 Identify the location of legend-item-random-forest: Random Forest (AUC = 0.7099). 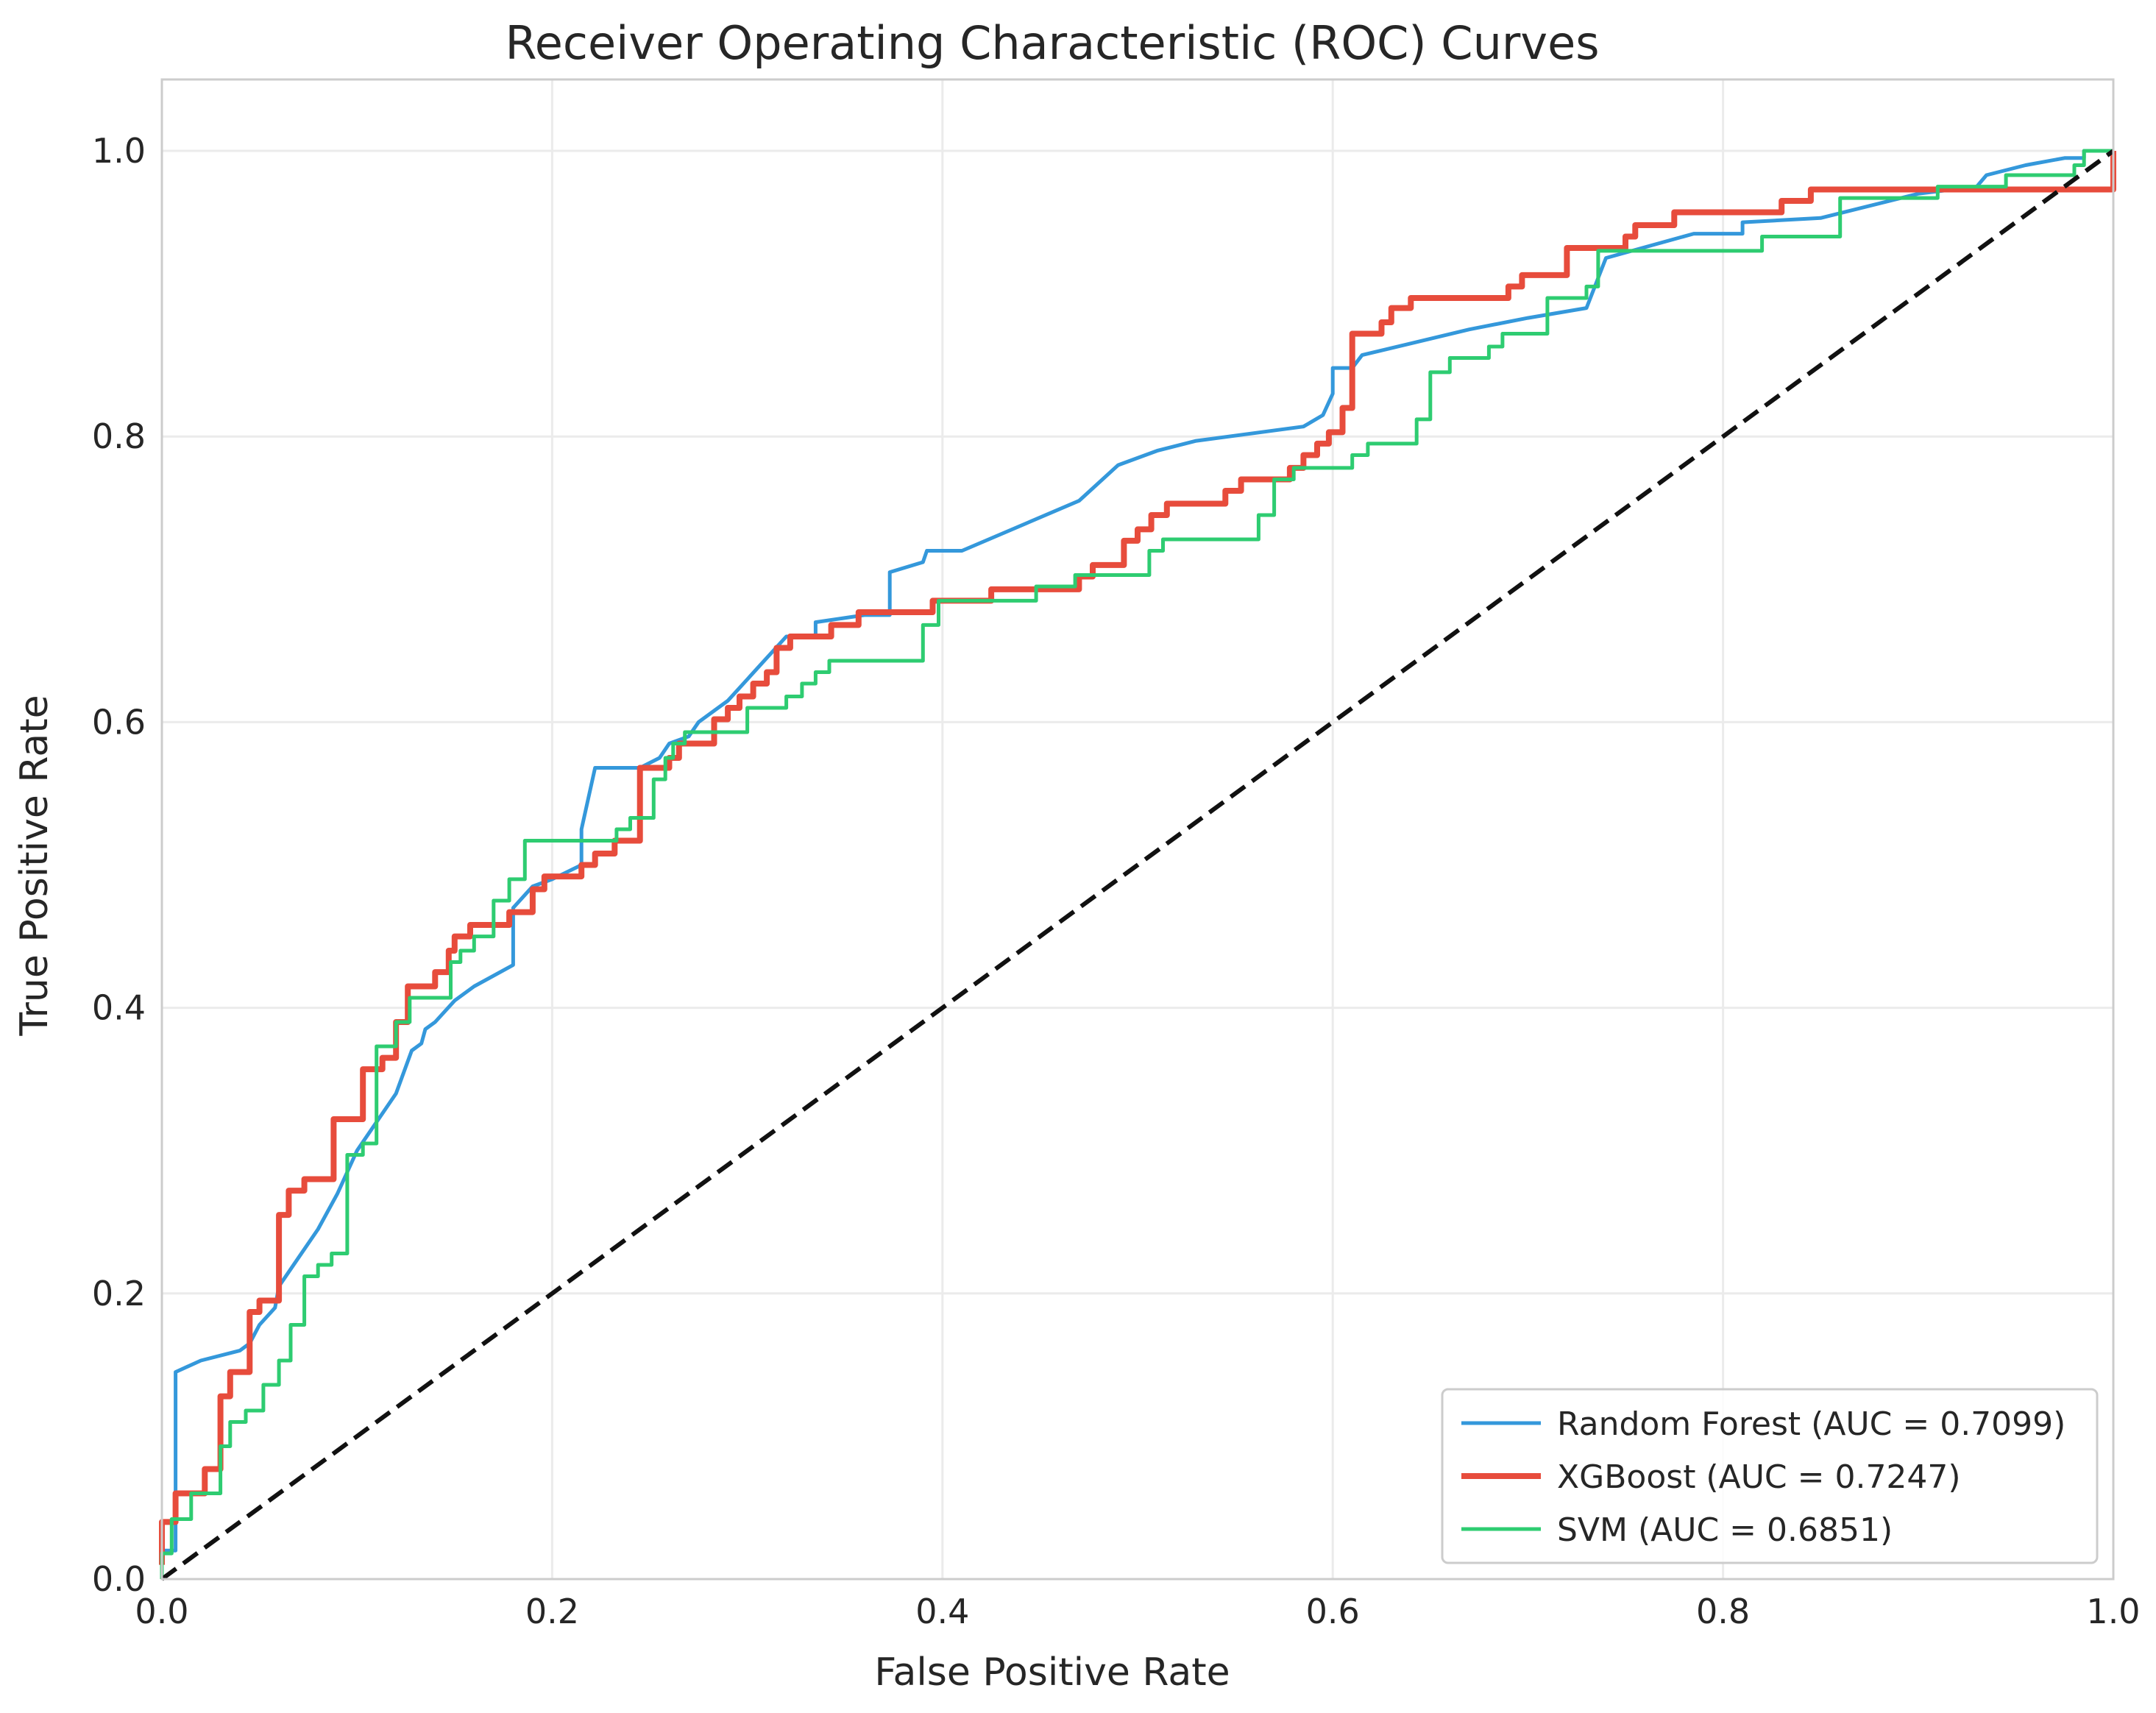
(1763, 1424).